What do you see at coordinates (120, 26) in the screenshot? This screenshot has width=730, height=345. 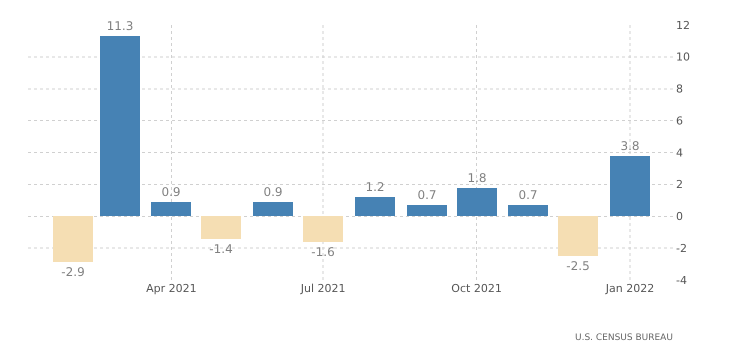 I see `data-label: 11.3` at bounding box center [120, 26].